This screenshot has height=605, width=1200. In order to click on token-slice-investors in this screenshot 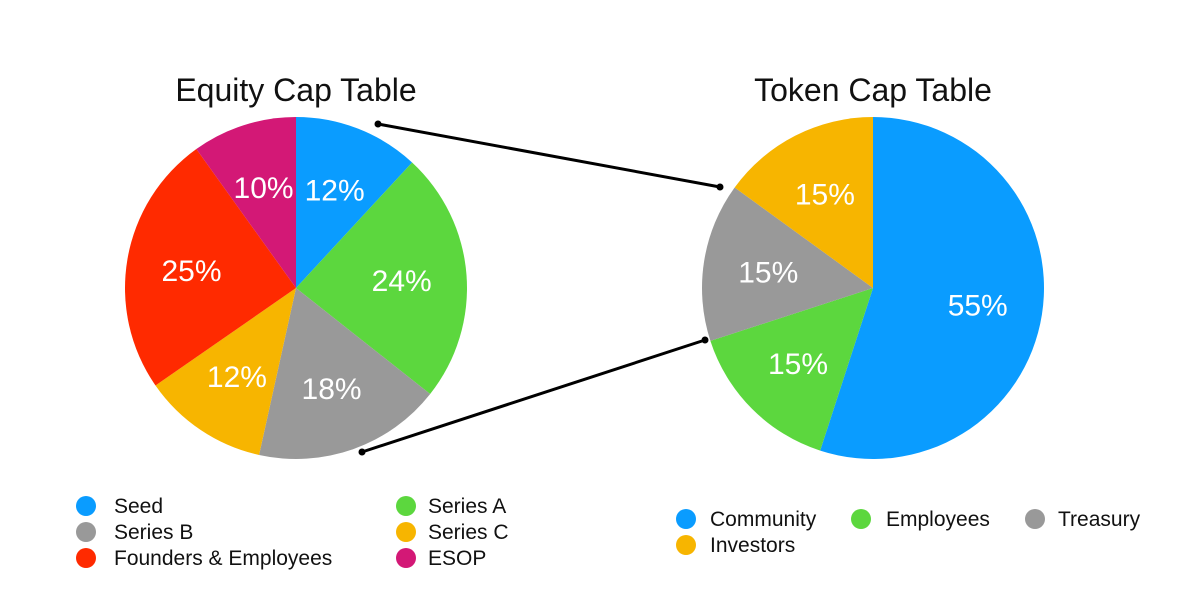, I will do `click(803, 202)`.